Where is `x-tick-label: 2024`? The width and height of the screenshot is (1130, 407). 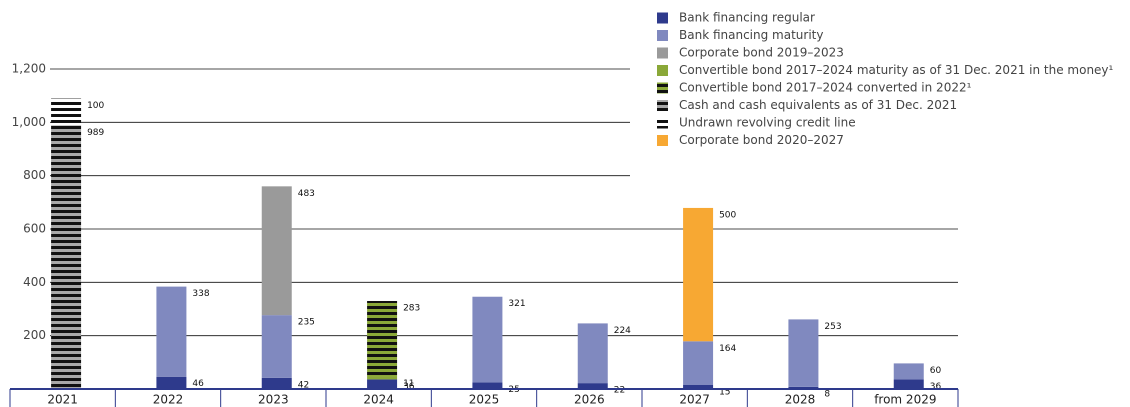 x-tick-label: 2024 is located at coordinates (378, 400).